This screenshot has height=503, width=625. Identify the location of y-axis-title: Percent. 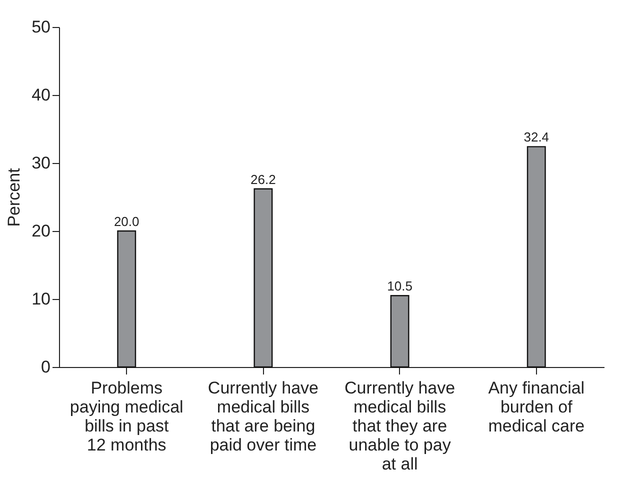
(14, 197).